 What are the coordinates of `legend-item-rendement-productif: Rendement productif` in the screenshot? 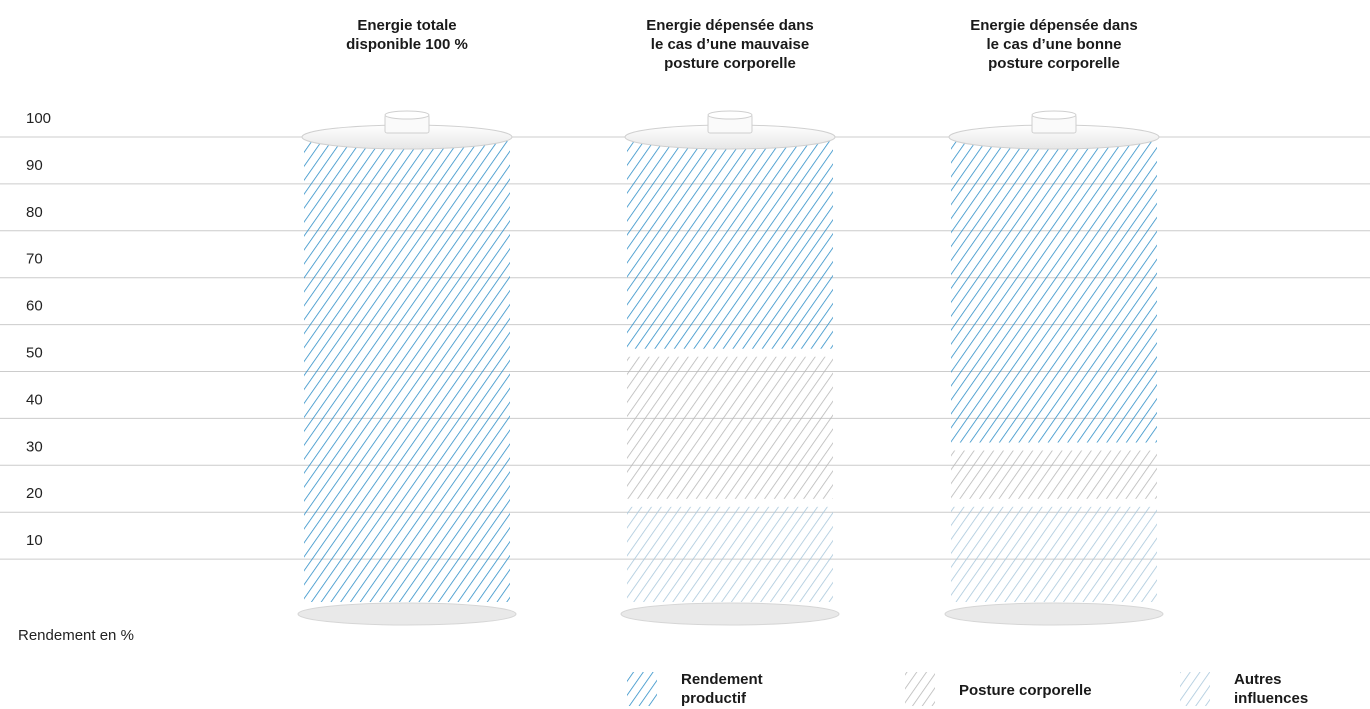 It's located at (695, 689).